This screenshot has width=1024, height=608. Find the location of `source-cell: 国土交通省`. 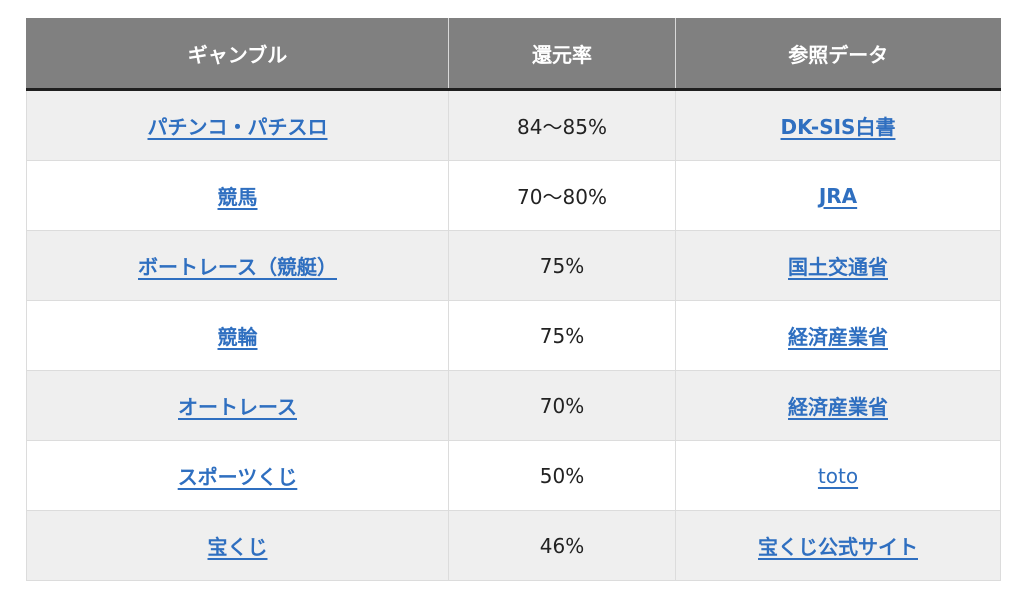

source-cell: 国土交通省 is located at coordinates (838, 265).